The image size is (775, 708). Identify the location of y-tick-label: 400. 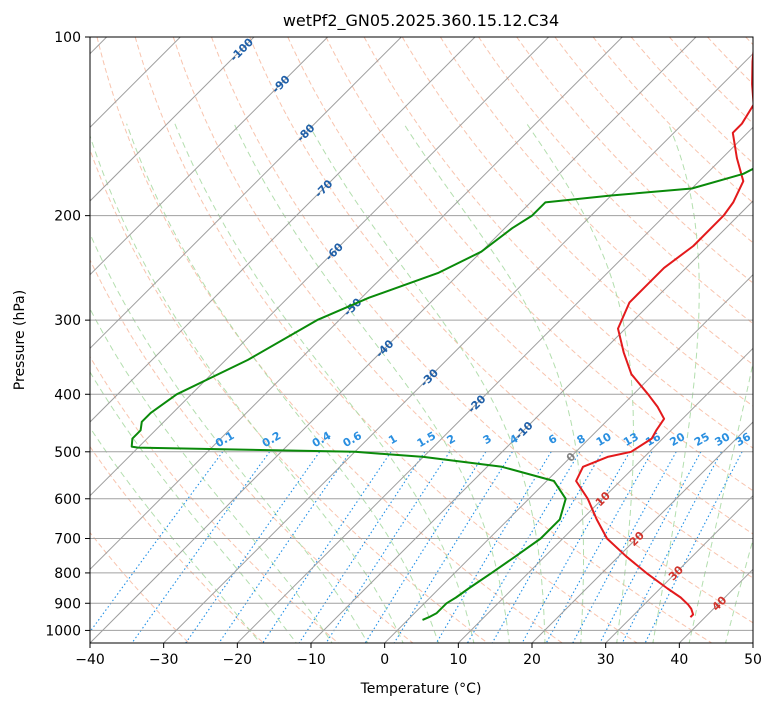
(67, 395).